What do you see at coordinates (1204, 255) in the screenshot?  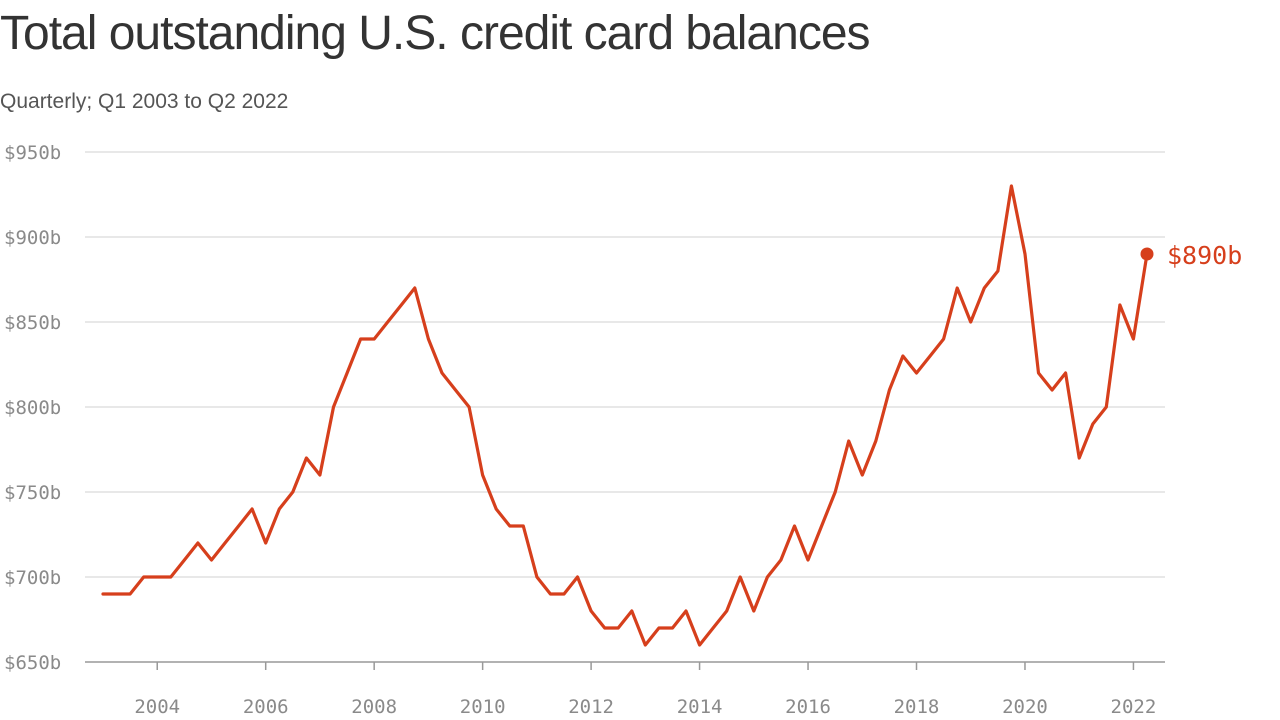 I see `end-value-label: $890b` at bounding box center [1204, 255].